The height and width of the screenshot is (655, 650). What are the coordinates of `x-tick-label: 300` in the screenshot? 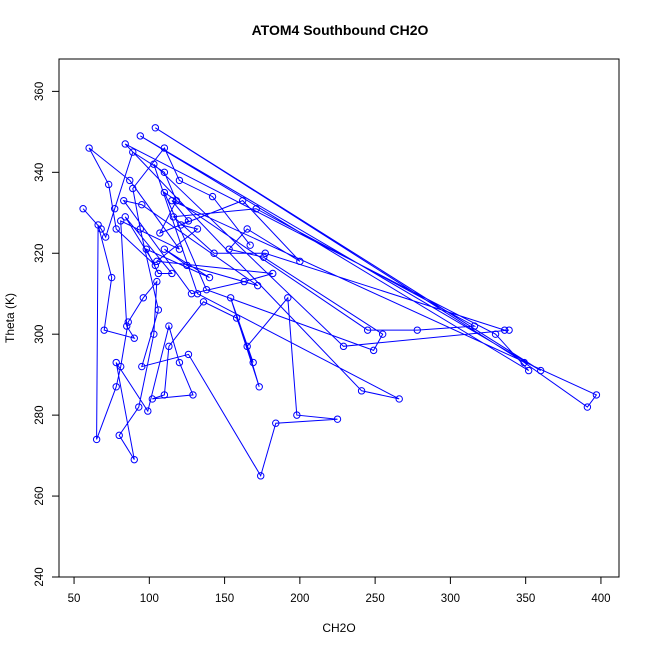 It's located at (450, 599).